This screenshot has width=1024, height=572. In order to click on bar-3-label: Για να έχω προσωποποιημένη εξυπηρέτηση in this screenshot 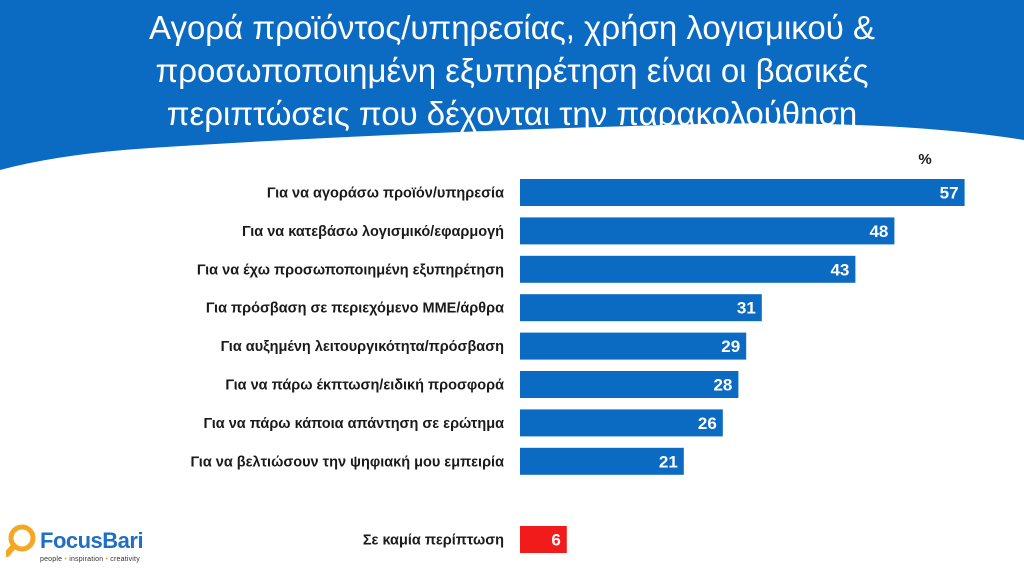, I will do `click(350, 270)`.